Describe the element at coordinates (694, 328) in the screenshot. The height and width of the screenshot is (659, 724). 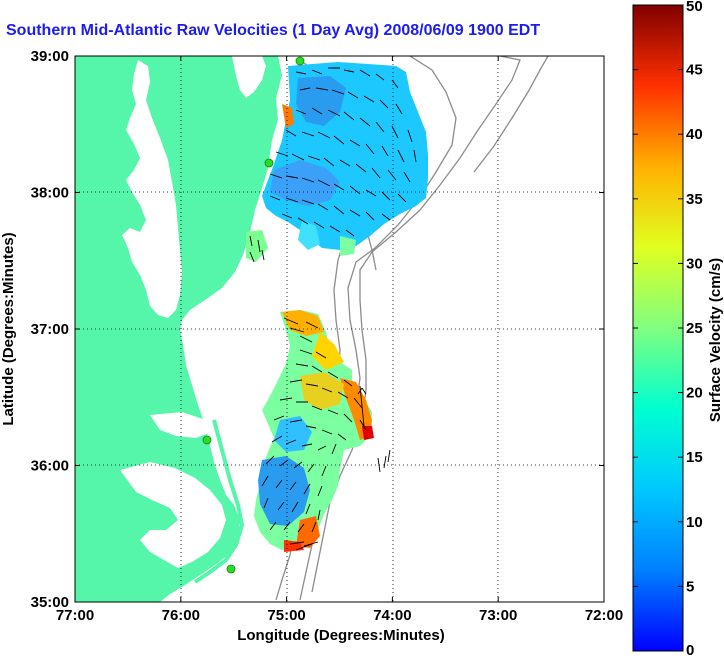
I see `colorbar-tick-label: 25` at that location.